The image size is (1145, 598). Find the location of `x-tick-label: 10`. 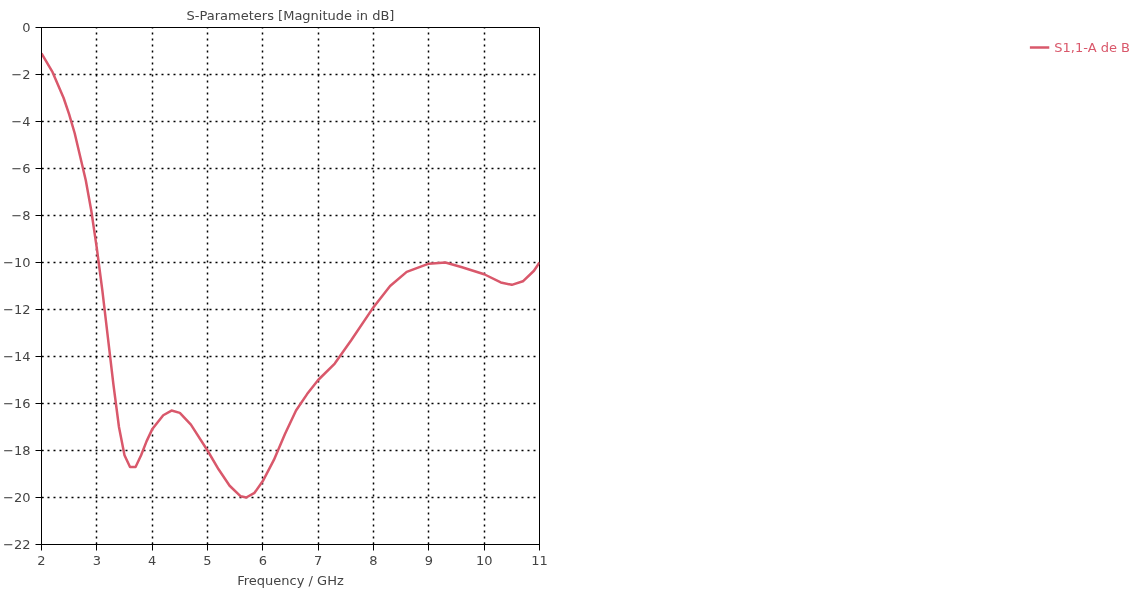

x-tick-label: 10 is located at coordinates (484, 560).